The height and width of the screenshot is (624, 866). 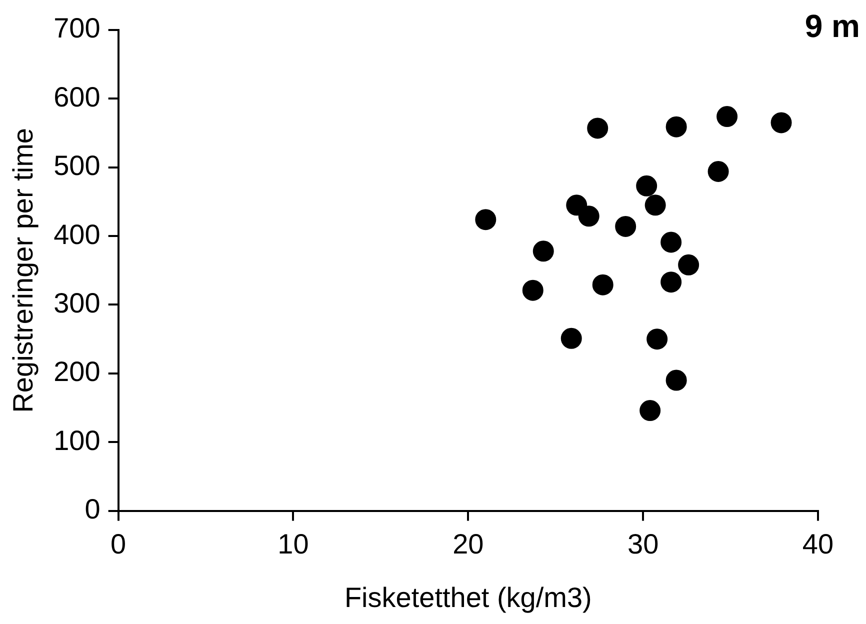 What do you see at coordinates (77, 440) in the screenshot?
I see `y-tick-label: 100` at bounding box center [77, 440].